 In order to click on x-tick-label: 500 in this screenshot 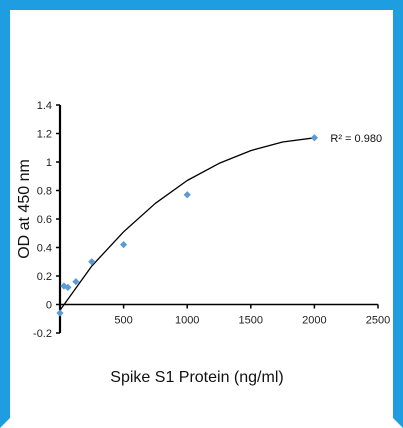, I will do `click(123, 321)`.